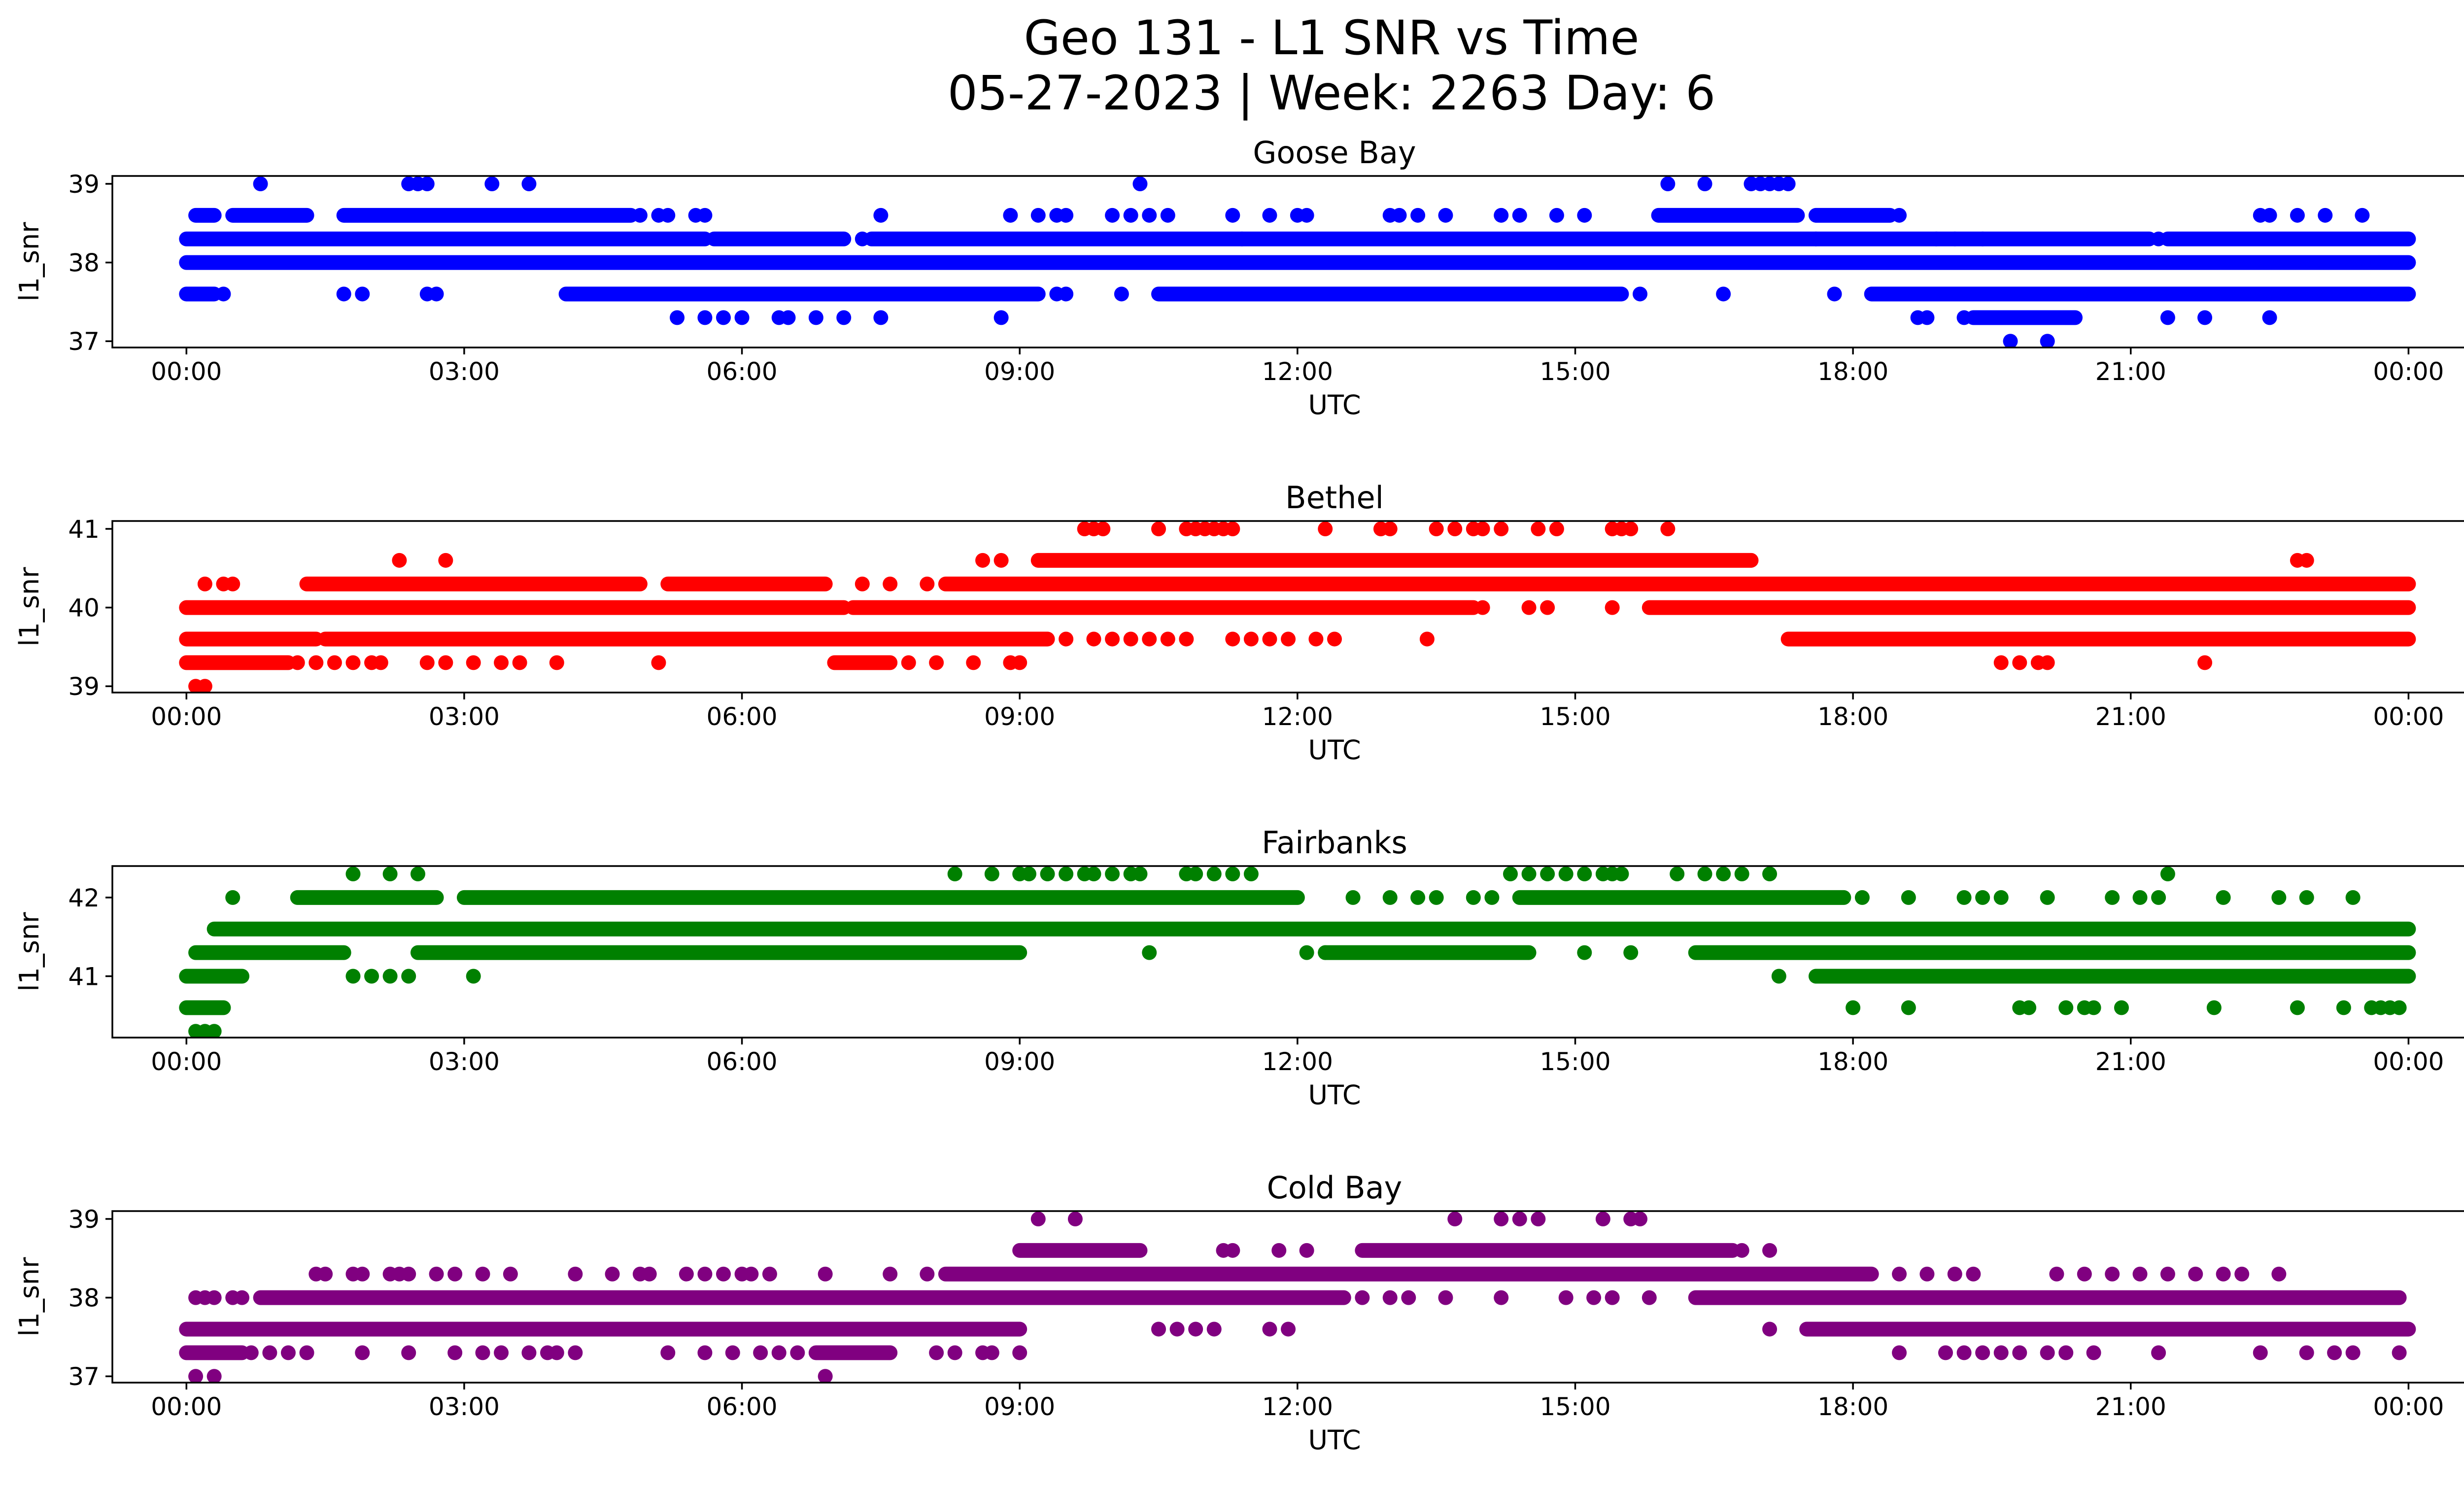  What do you see at coordinates (1297, 1061) in the screenshot?
I see `fairbanks-xtick-label: 12:00` at bounding box center [1297, 1061].